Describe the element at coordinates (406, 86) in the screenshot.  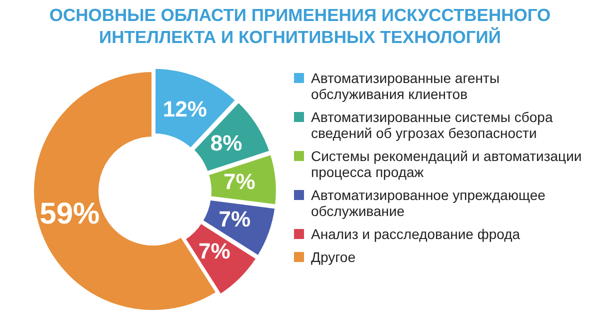
I see `legend-label: Автоматизированные агенты обслуживания клиентов` at that location.